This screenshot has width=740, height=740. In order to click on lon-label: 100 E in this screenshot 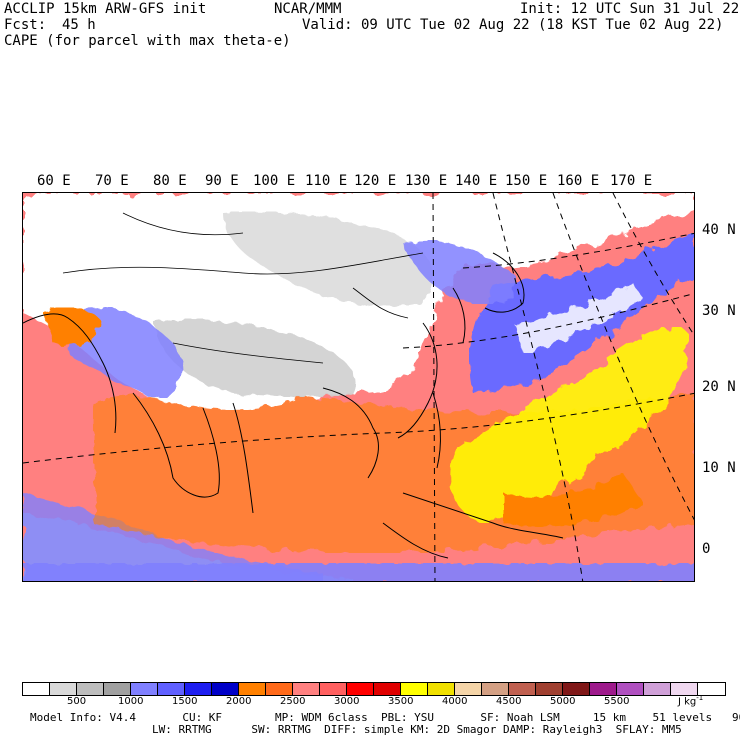, I will do `click(274, 181)`.